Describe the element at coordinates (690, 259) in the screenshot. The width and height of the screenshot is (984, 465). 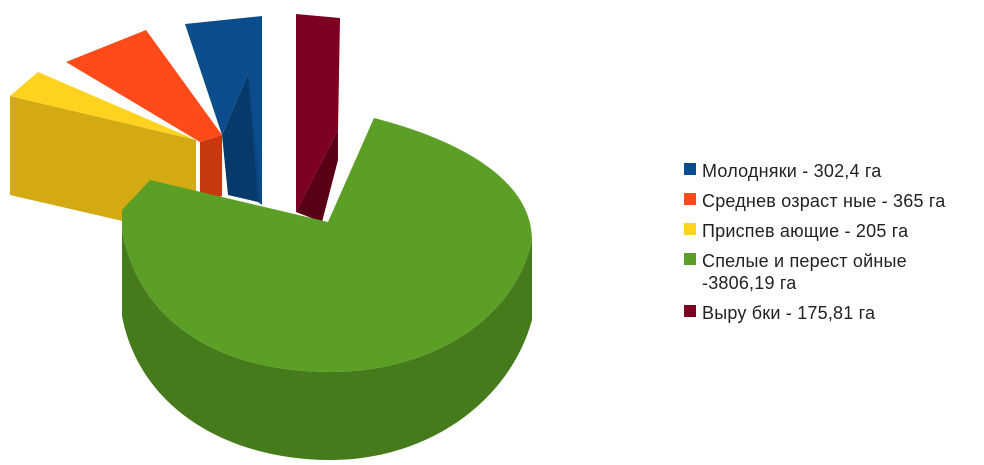
I see `legend-swatch-mature` at that location.